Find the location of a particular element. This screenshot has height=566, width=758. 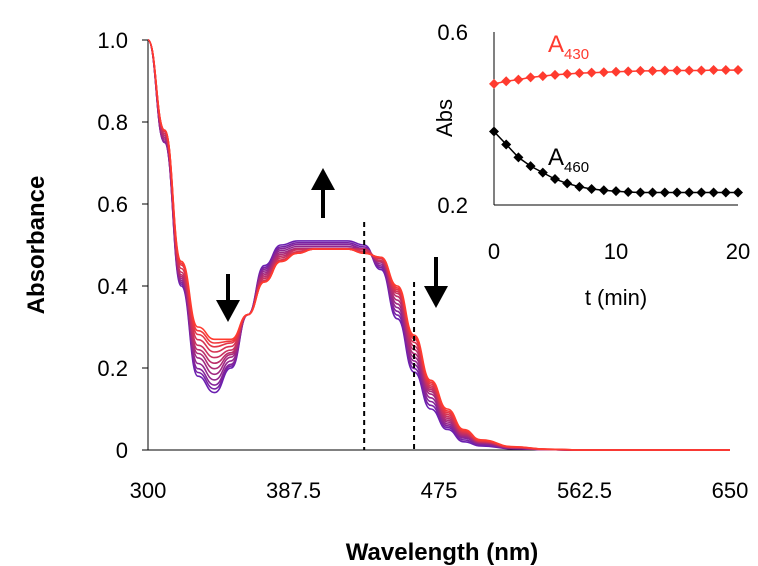

inset-y-axis-title: Abs is located at coordinates (444, 118).